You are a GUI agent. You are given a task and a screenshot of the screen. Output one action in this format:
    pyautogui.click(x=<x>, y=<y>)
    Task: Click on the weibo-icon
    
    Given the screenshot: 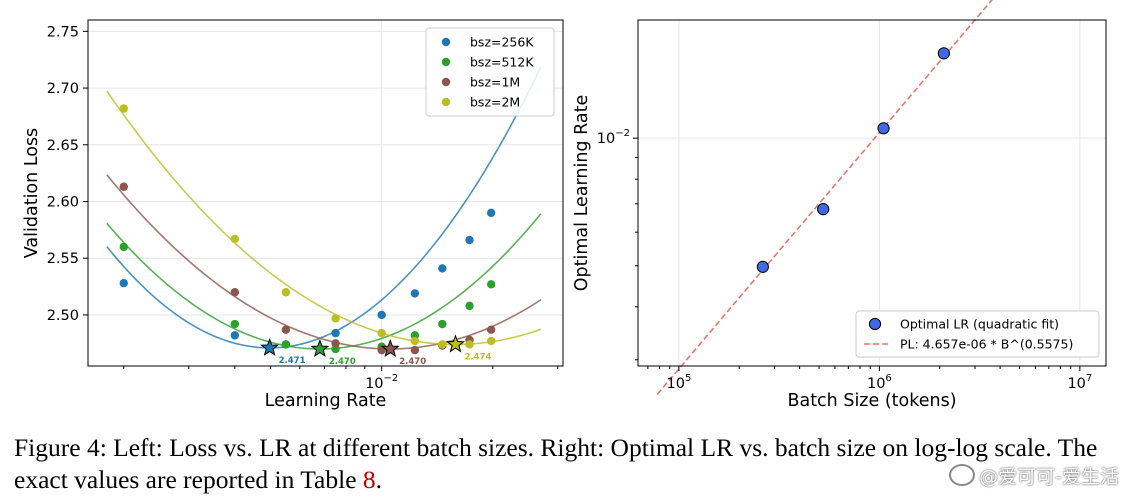 What is the action you would take?
    pyautogui.click(x=962, y=475)
    